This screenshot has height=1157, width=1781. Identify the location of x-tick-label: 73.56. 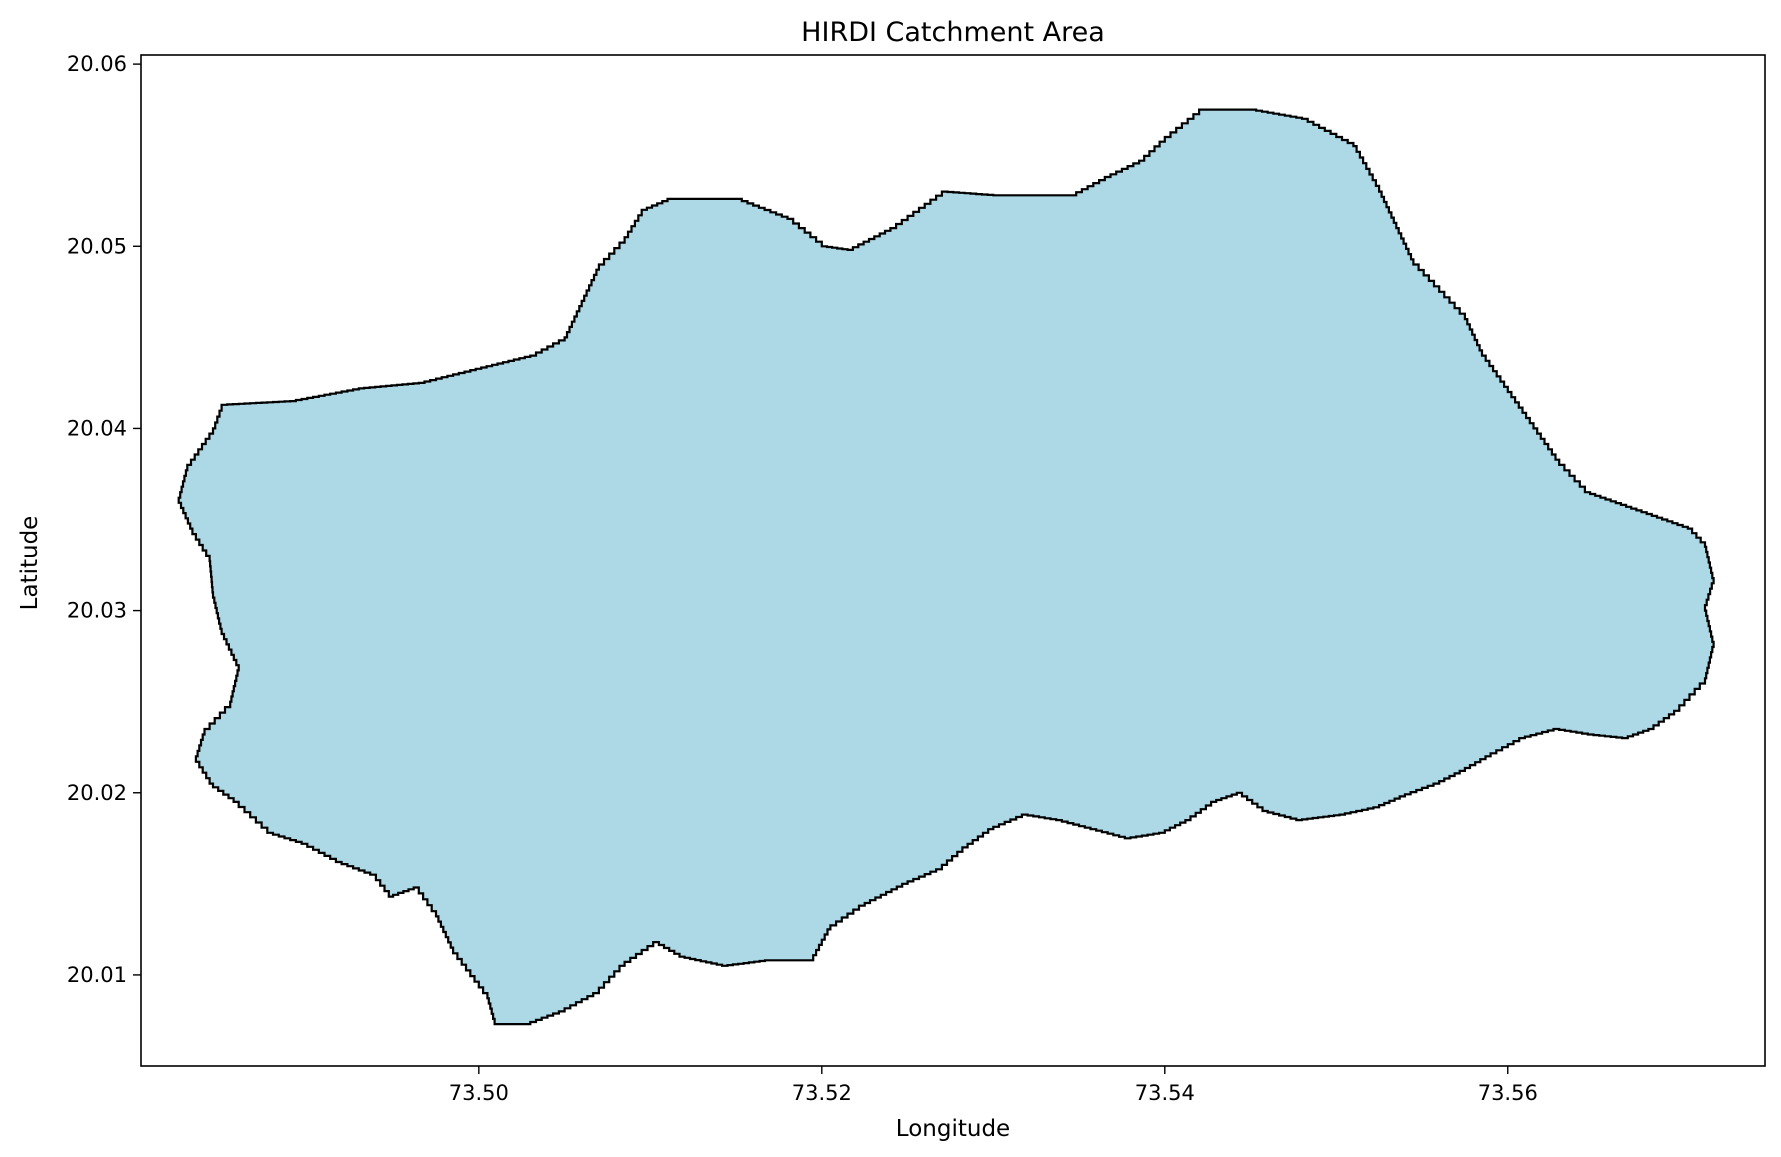
(1508, 1093).